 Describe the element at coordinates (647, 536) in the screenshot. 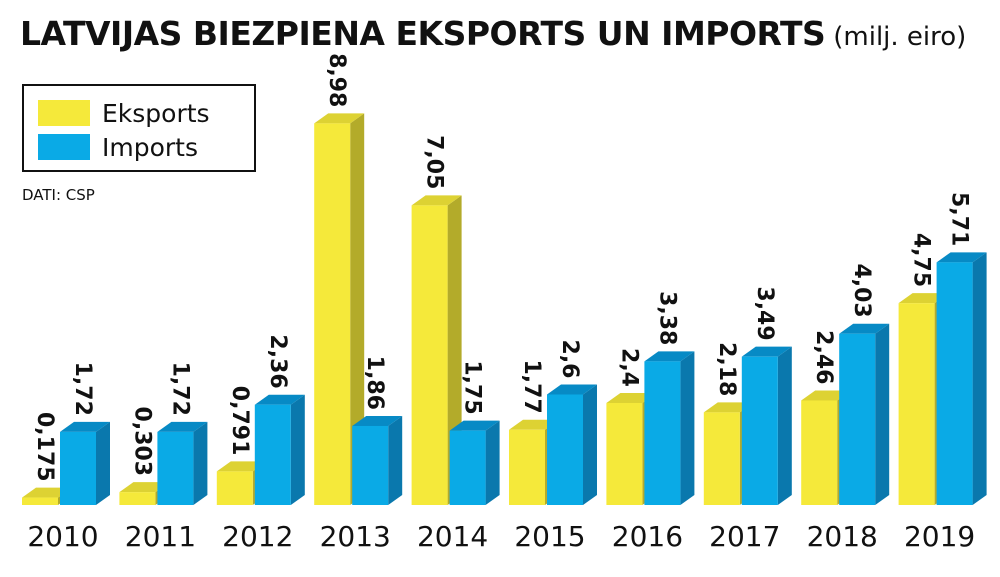

I see `x-tick-label-2016: 2016` at that location.